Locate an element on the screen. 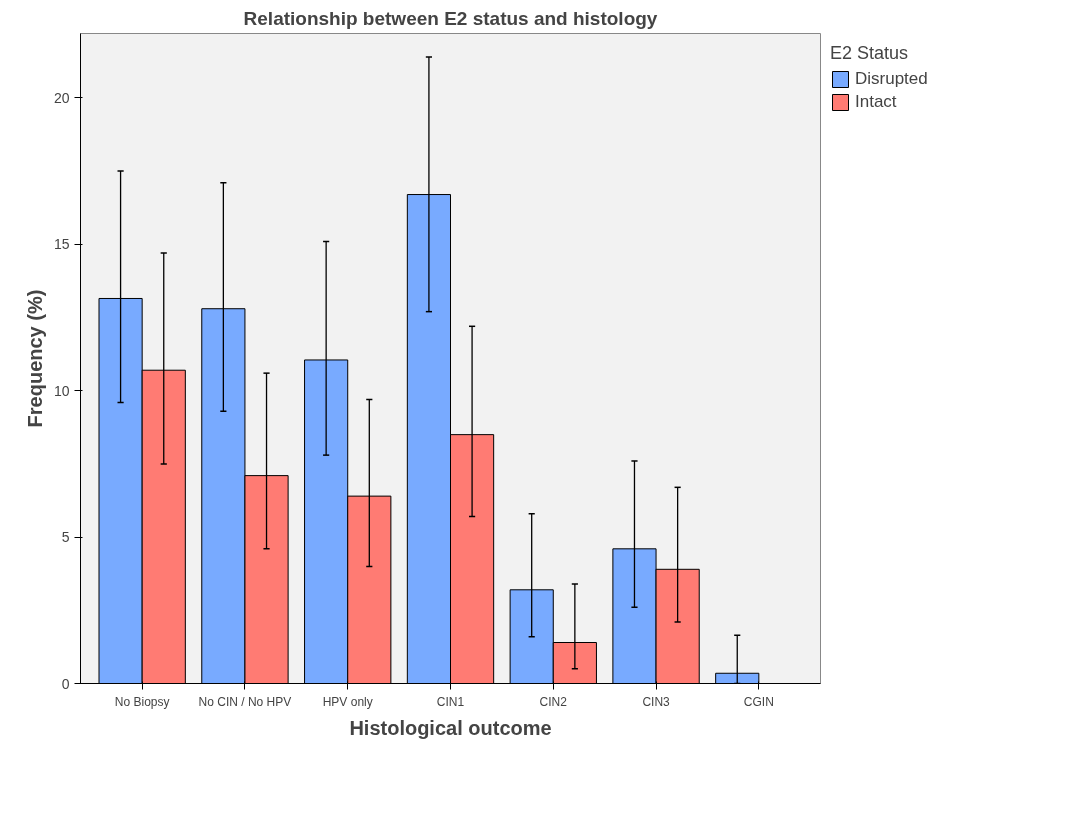 This screenshot has width=1077, height=823. y-axis-title: Frequency (%) is located at coordinates (34, 358).